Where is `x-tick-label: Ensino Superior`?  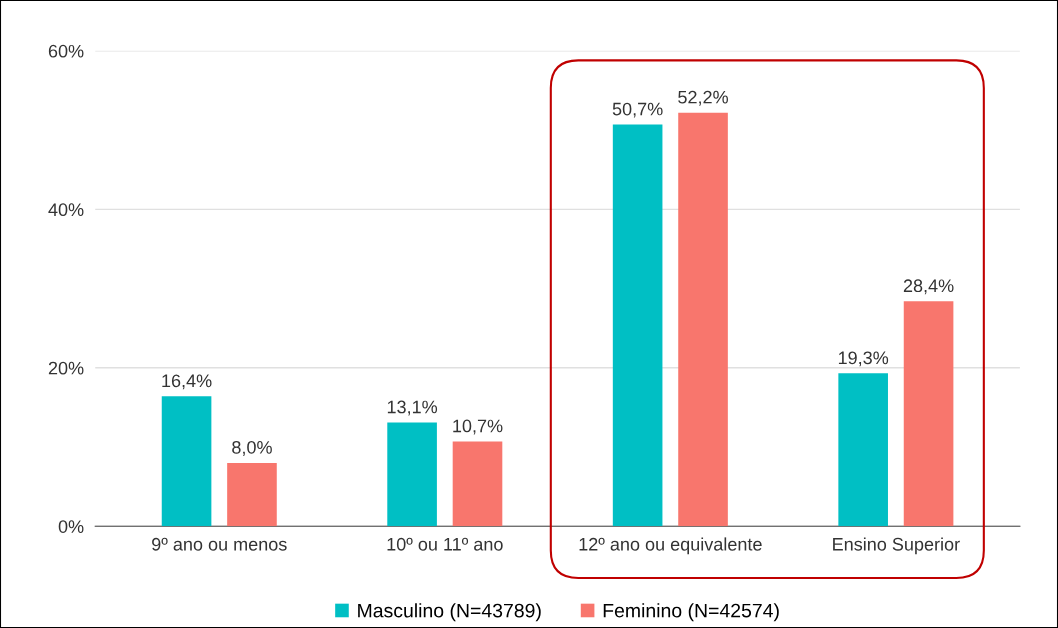 x-tick-label: Ensino Superior is located at coordinates (896, 546).